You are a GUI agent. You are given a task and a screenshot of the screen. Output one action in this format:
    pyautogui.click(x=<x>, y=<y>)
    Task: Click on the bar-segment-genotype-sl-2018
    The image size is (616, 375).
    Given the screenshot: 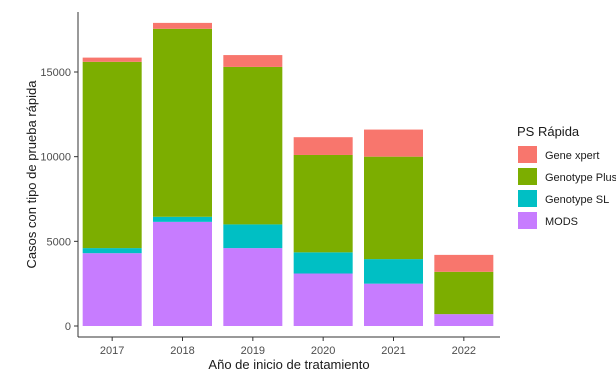 What is the action you would take?
    pyautogui.click(x=182, y=219)
    